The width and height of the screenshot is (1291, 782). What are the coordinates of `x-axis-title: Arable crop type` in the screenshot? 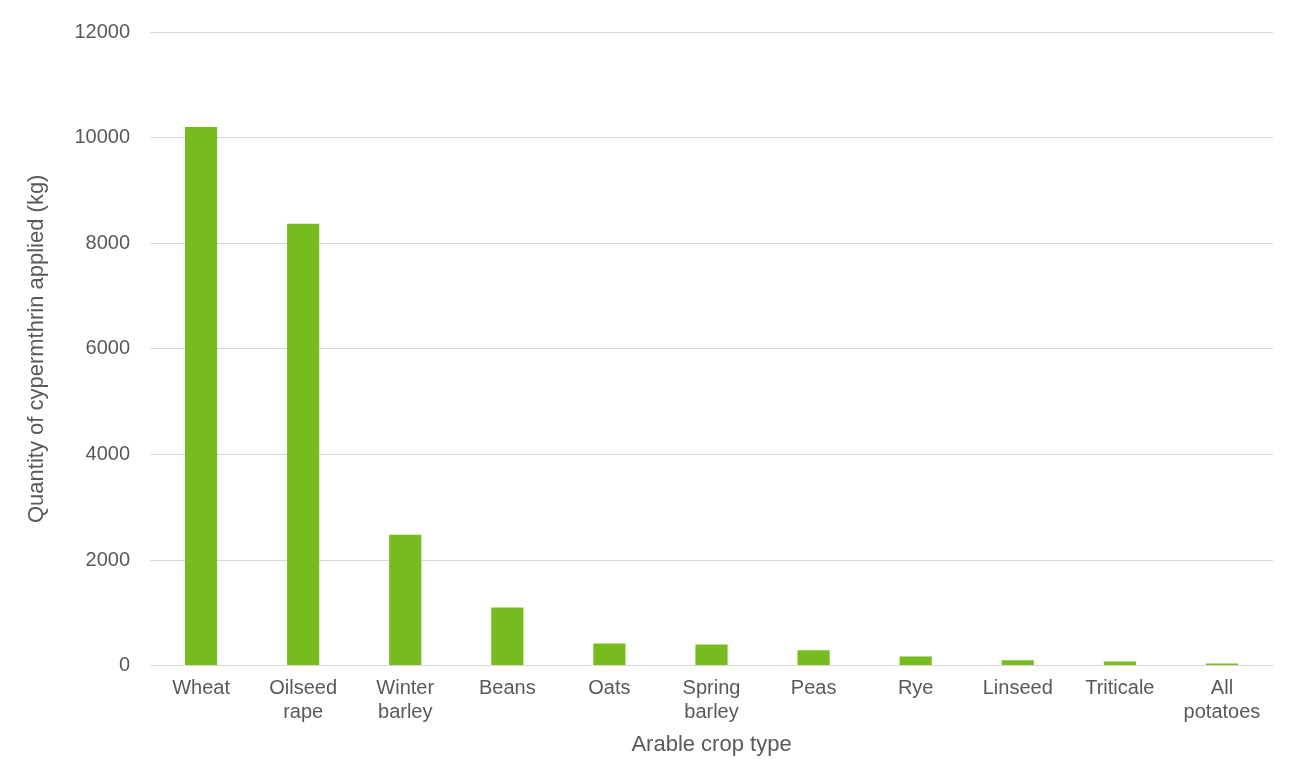 It's located at (711, 743).